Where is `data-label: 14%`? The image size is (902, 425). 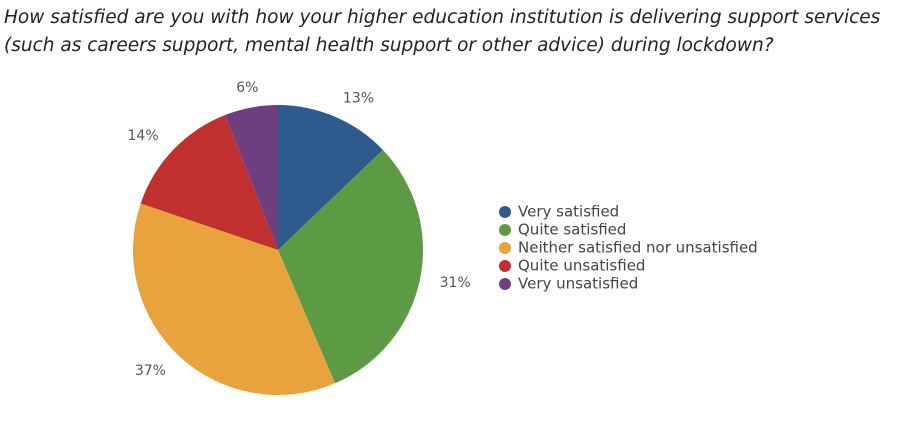 data-label: 14% is located at coordinates (143, 136).